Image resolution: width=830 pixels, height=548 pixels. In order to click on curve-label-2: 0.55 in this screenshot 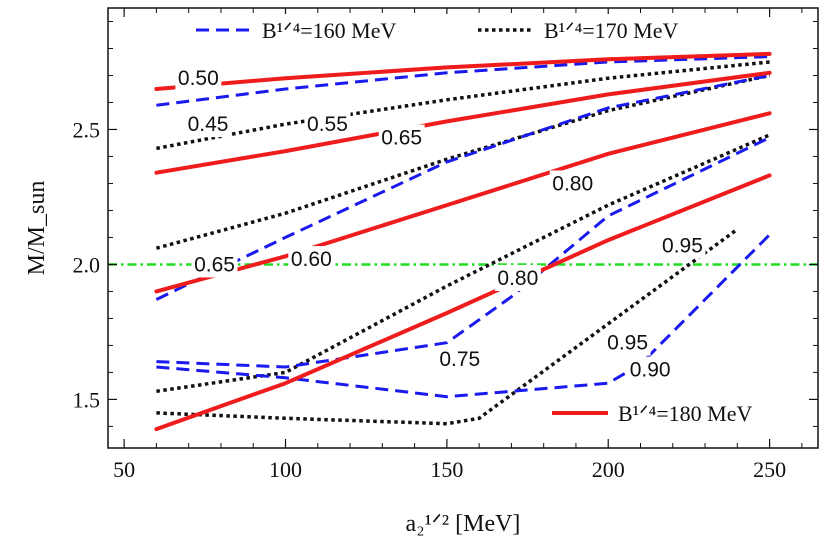, I will do `click(327, 124)`.